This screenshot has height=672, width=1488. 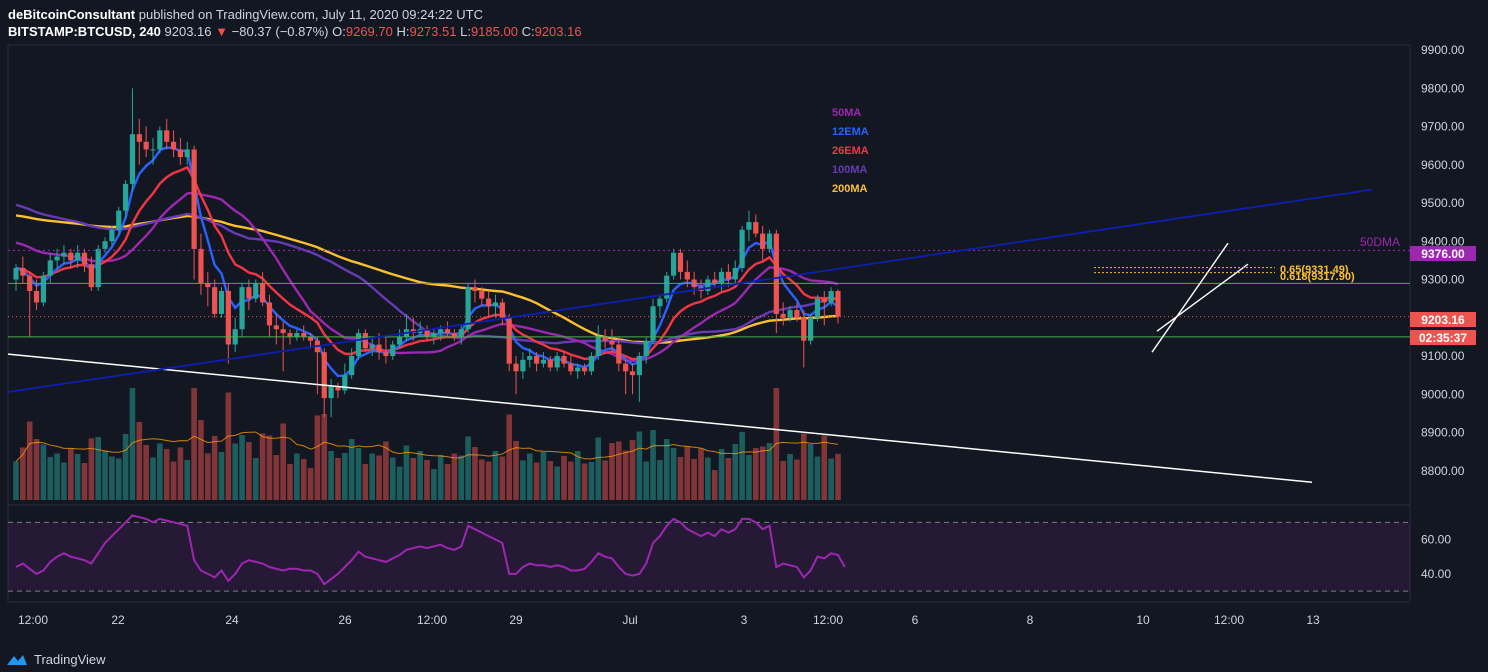 What do you see at coordinates (558, 31) in the screenshot?
I see `close-value: 9203.16` at bounding box center [558, 31].